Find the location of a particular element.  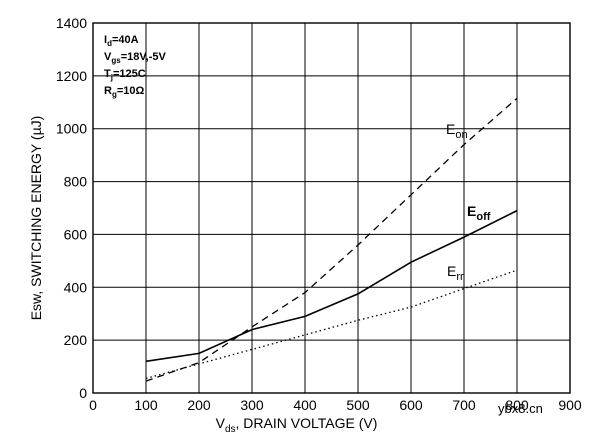

x-axis-title: Vds, DRAIN VOLTAGE (V) is located at coordinates (297, 425).